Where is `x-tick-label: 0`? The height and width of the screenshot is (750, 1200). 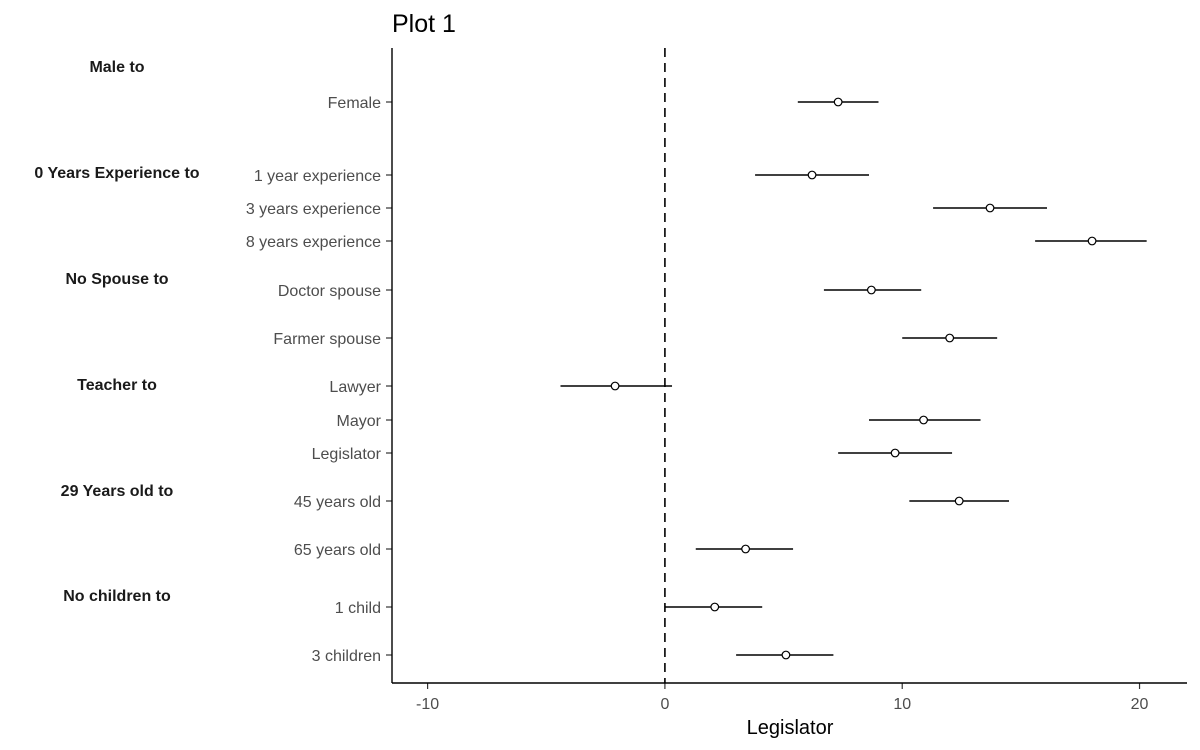 x-tick-label: 0 is located at coordinates (664, 704).